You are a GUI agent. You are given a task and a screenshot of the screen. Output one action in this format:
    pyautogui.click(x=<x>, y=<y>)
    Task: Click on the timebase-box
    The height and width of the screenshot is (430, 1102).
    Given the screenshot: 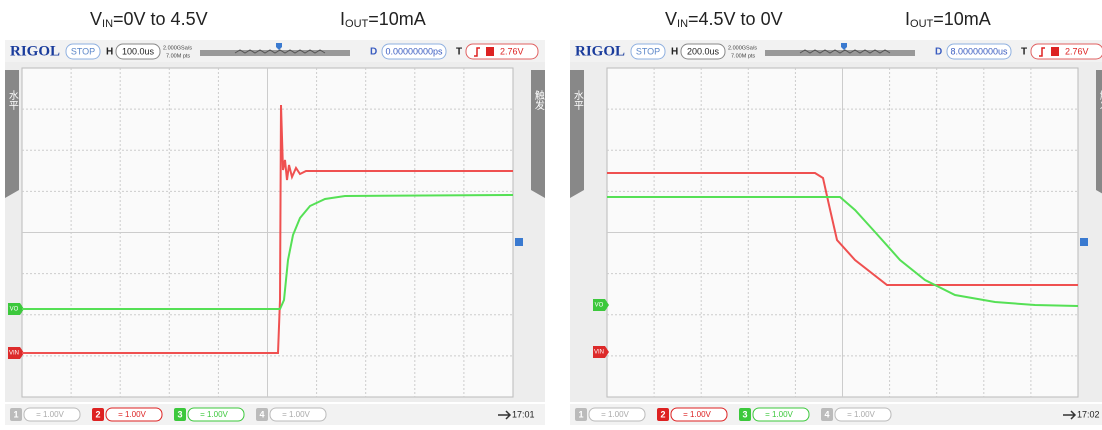 What is the action you would take?
    pyautogui.click(x=138, y=51)
    